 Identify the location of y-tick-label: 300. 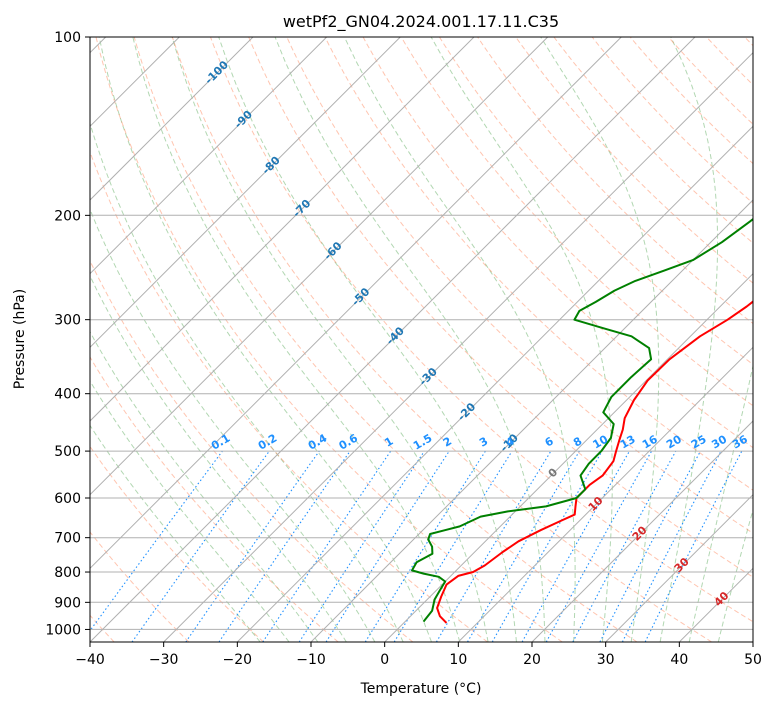
(67, 321).